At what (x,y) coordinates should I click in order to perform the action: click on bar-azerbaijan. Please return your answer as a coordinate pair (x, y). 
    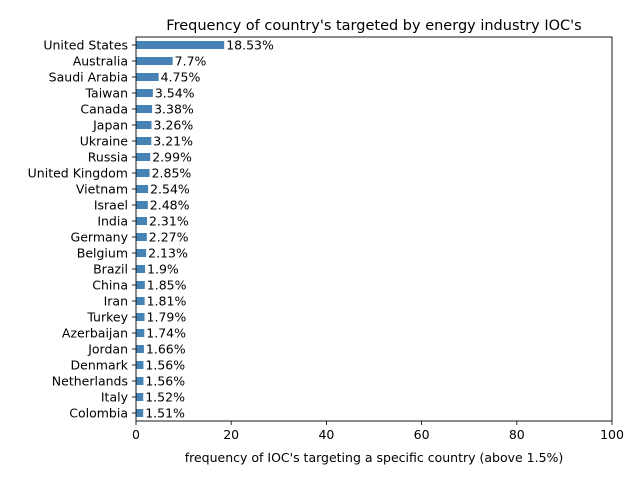
    Looking at the image, I should click on (140, 333).